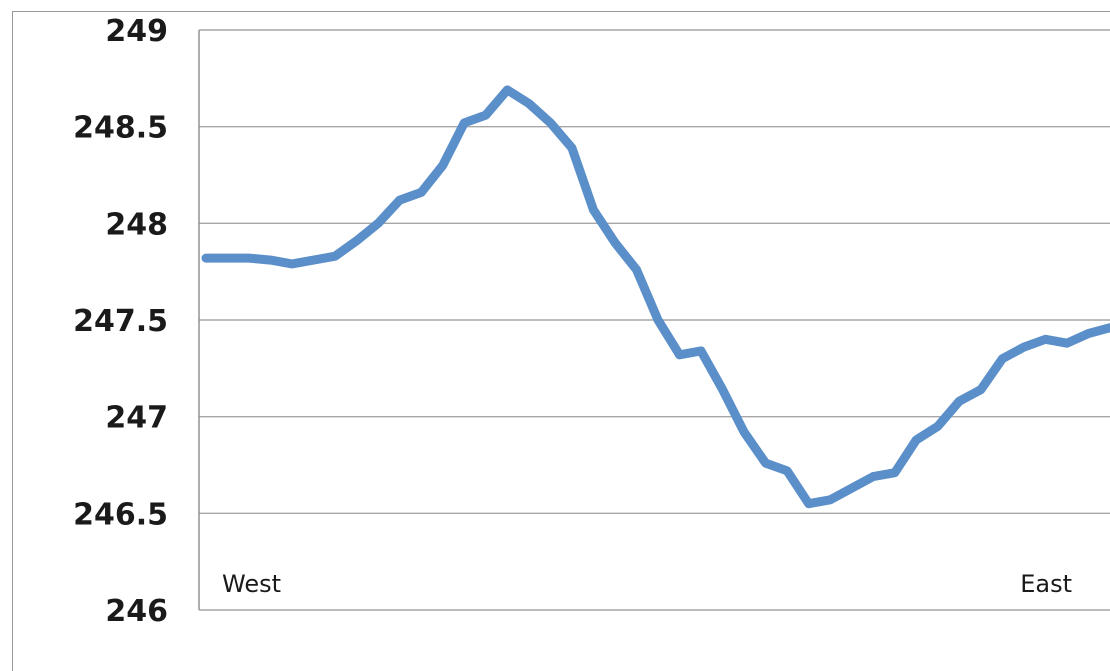 This screenshot has width=1110, height=671. I want to click on y-tick-label: 248, so click(136, 224).